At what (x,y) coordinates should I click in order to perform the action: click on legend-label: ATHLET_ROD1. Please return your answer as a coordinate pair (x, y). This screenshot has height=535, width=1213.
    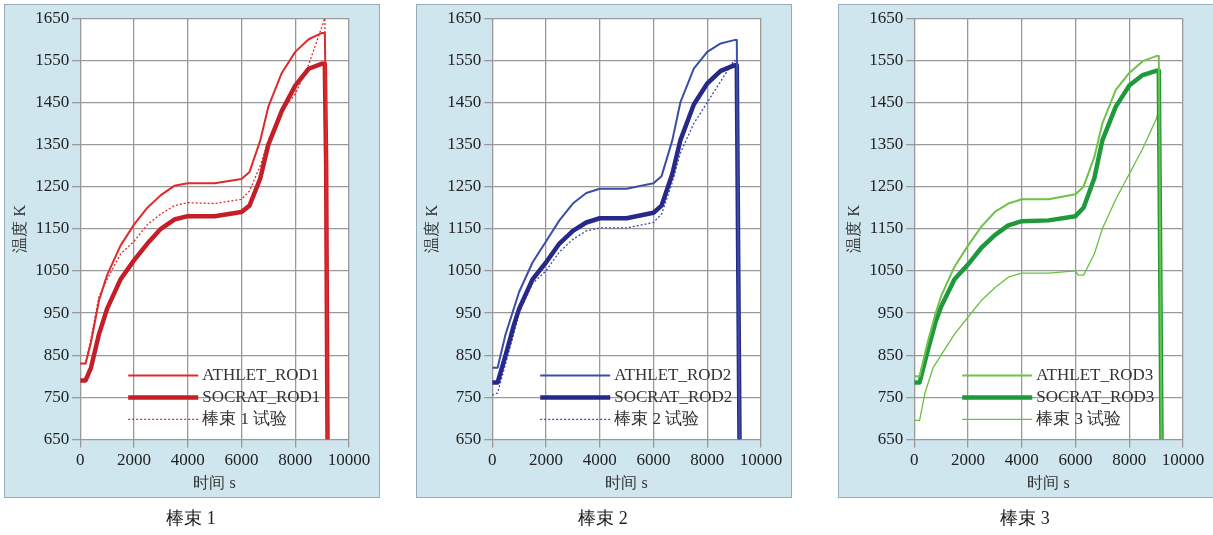
    Looking at the image, I should click on (261, 374).